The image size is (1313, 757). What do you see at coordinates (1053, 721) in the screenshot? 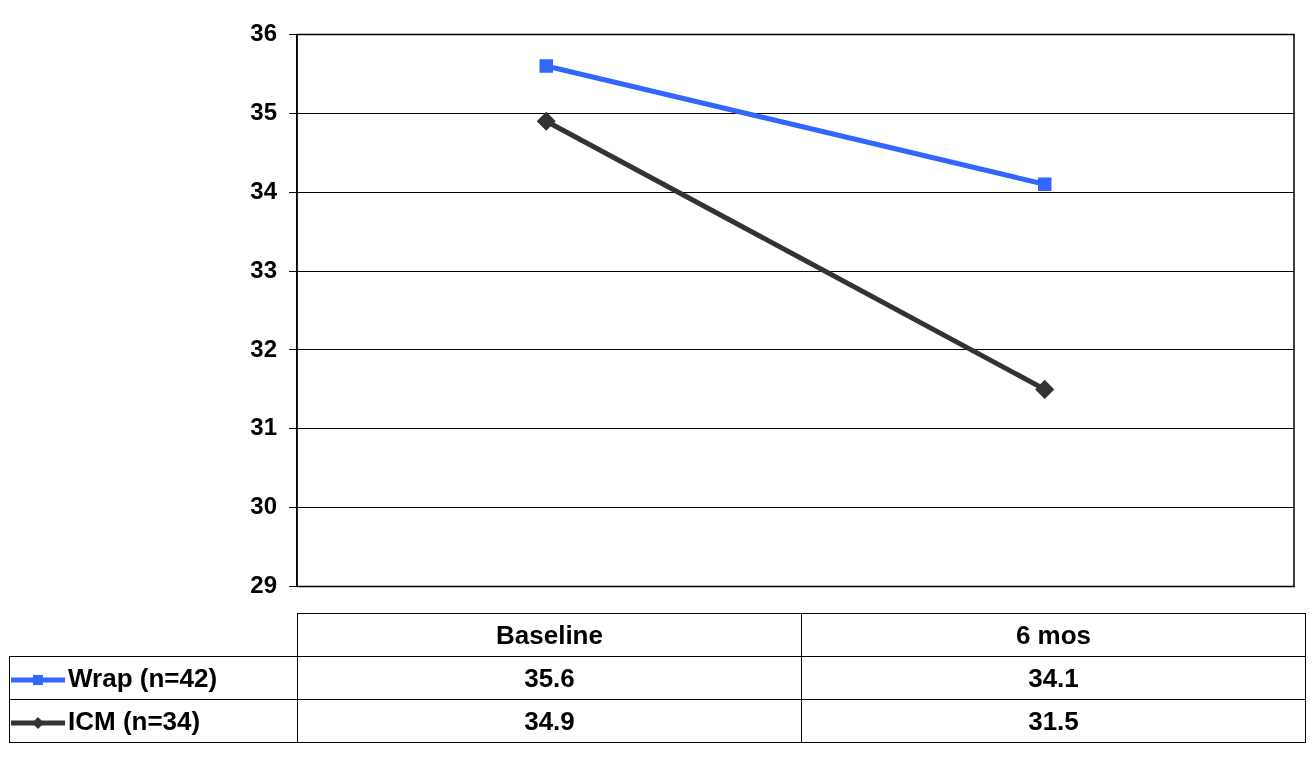
I see `data-label: 31.5` at bounding box center [1053, 721].